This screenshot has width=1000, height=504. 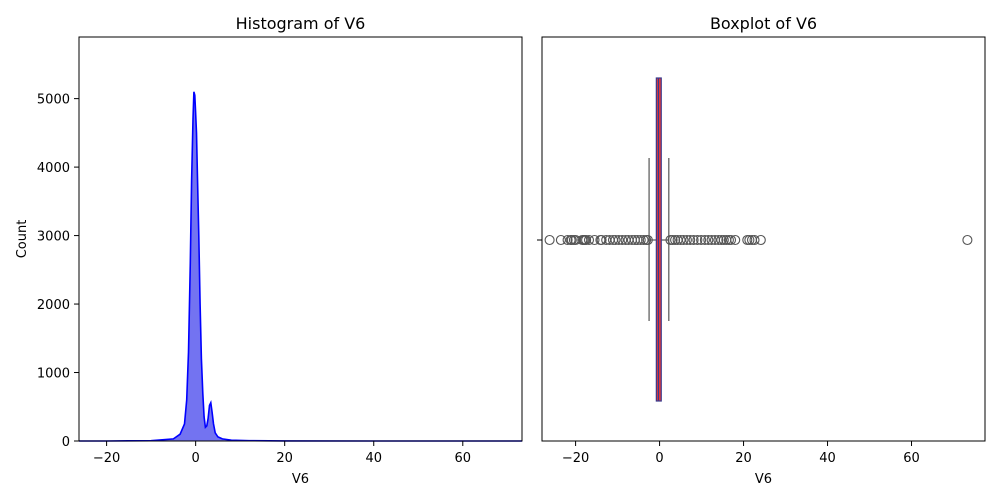 What do you see at coordinates (53, 100) in the screenshot?
I see `y-tick-label: 5000` at bounding box center [53, 100].